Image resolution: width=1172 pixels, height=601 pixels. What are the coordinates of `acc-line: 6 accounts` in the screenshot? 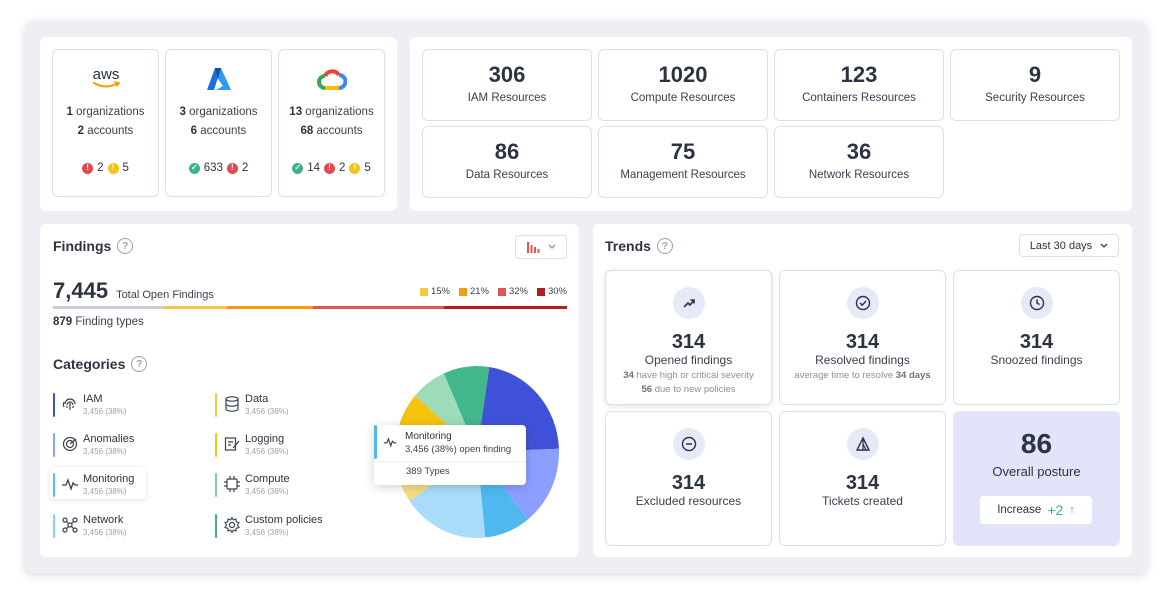 It's located at (218, 131).